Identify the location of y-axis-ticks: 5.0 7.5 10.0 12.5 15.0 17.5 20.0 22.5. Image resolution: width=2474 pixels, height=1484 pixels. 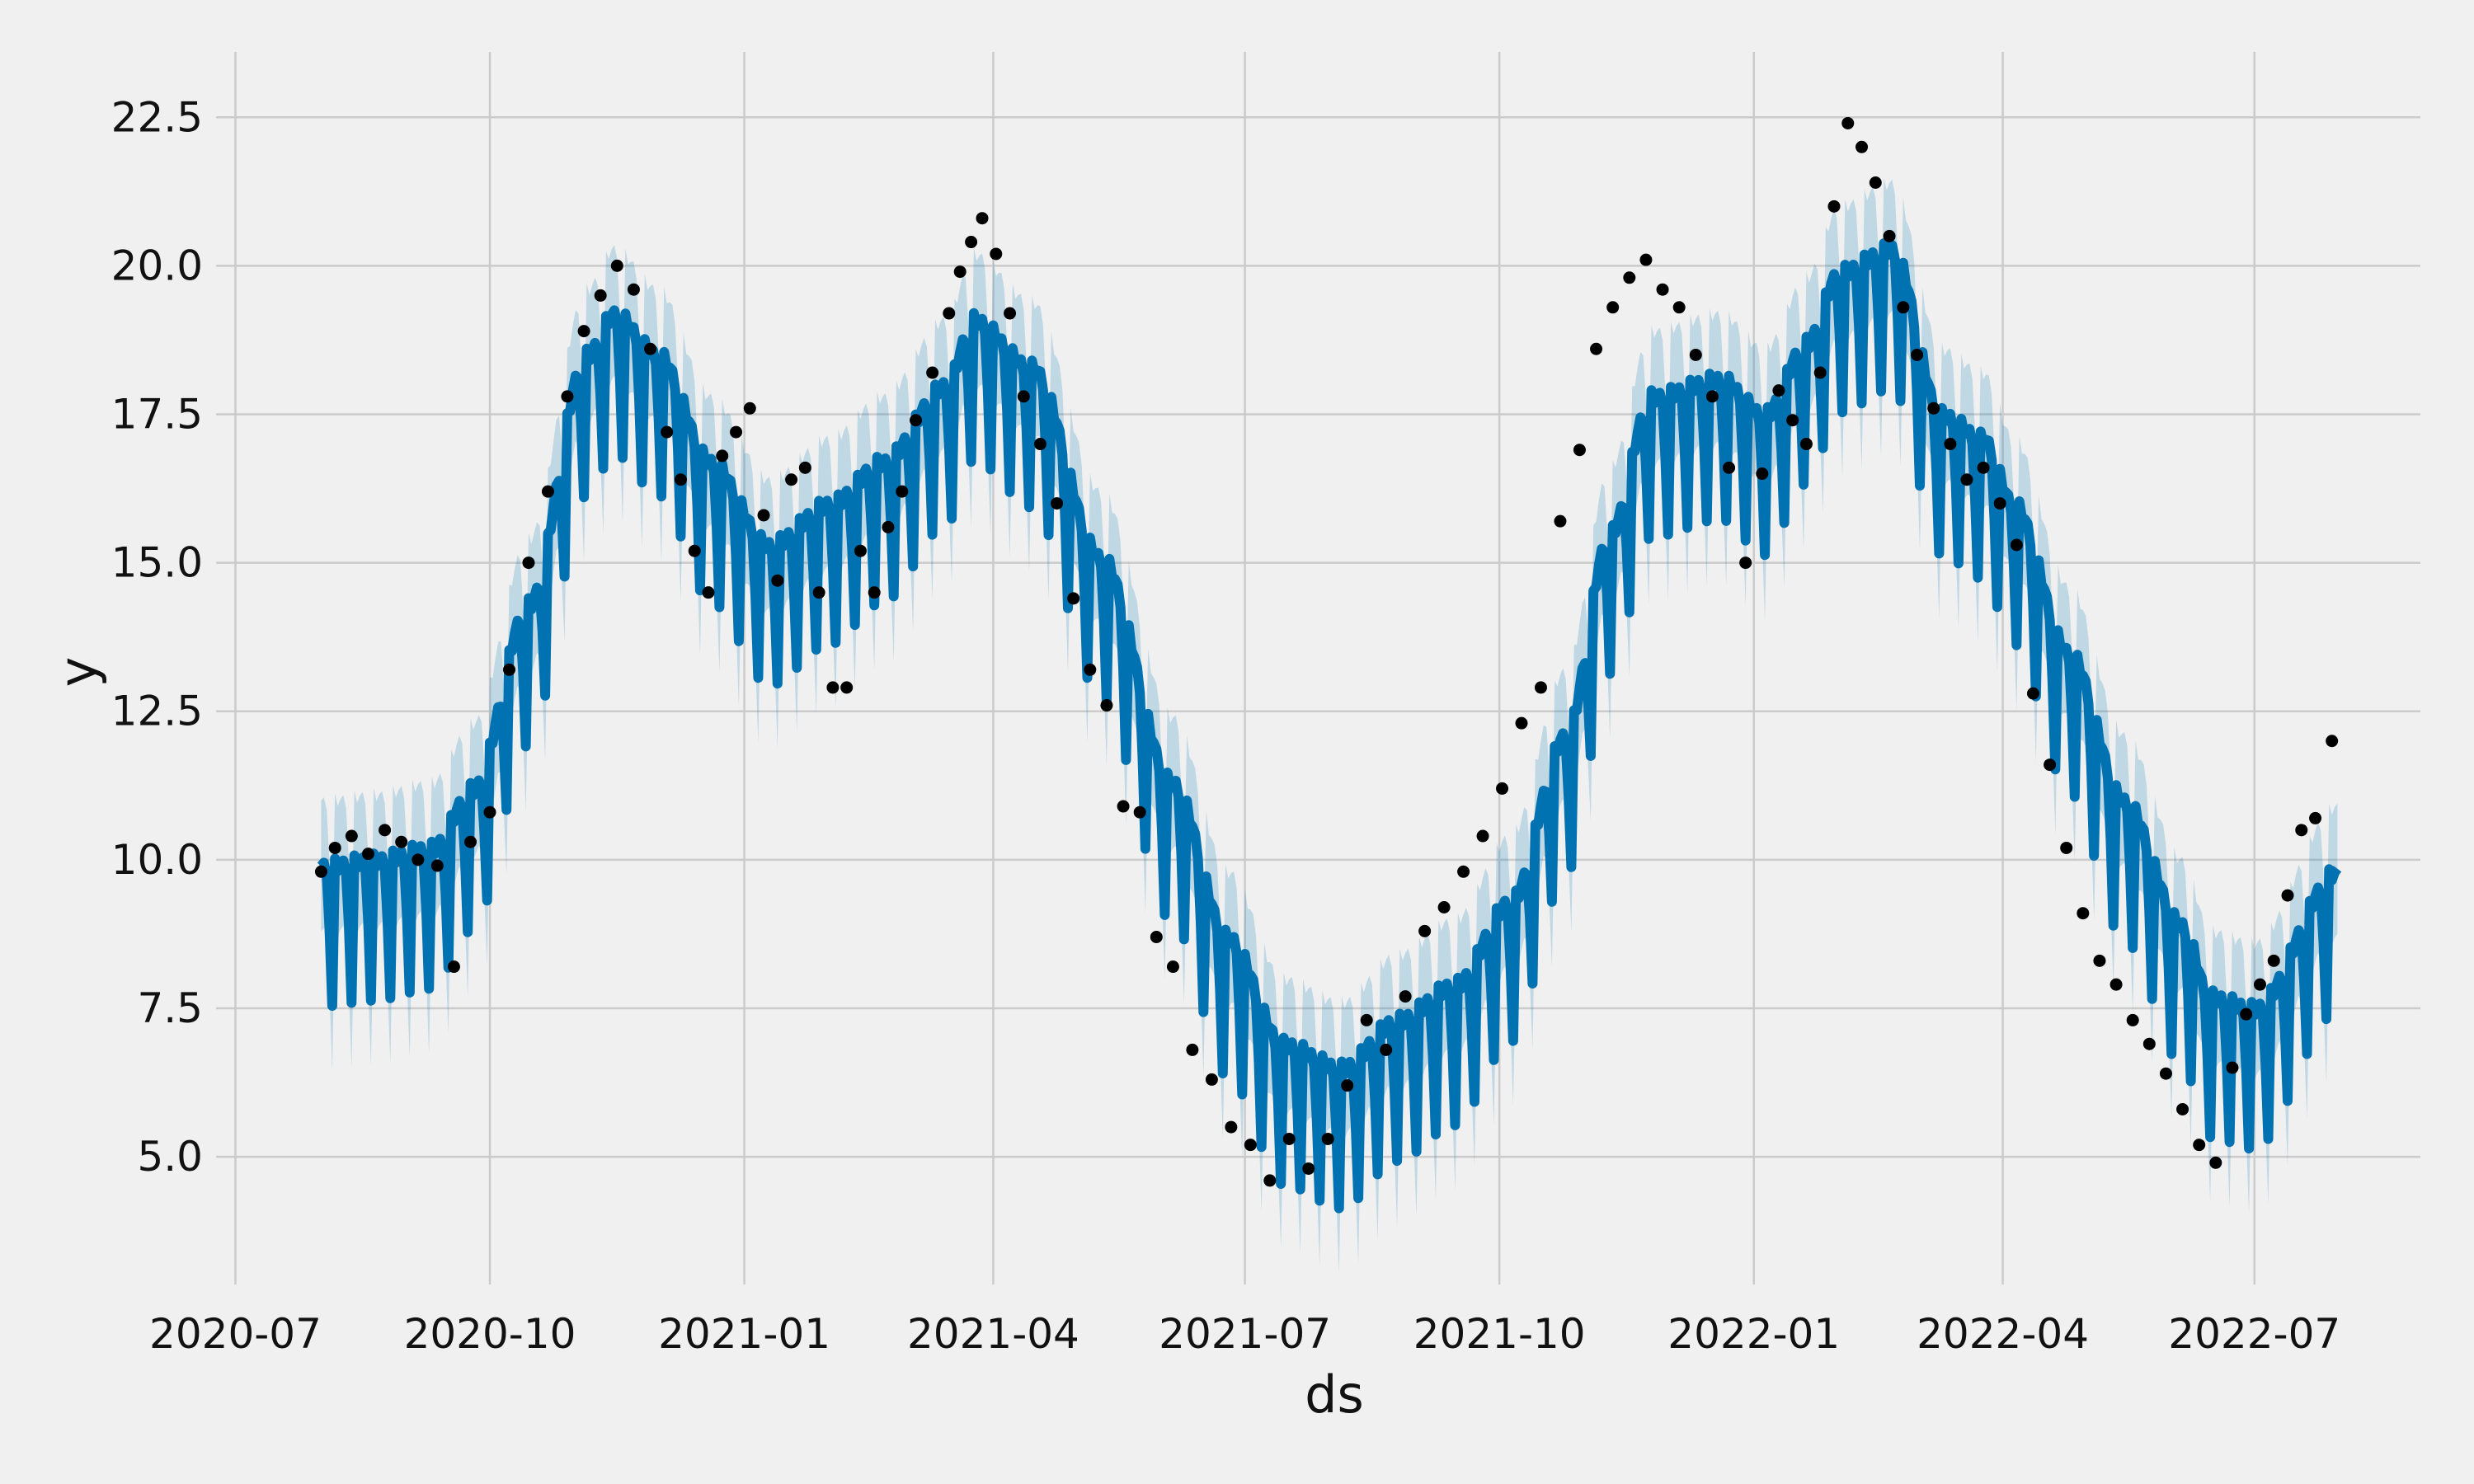
(157, 637).